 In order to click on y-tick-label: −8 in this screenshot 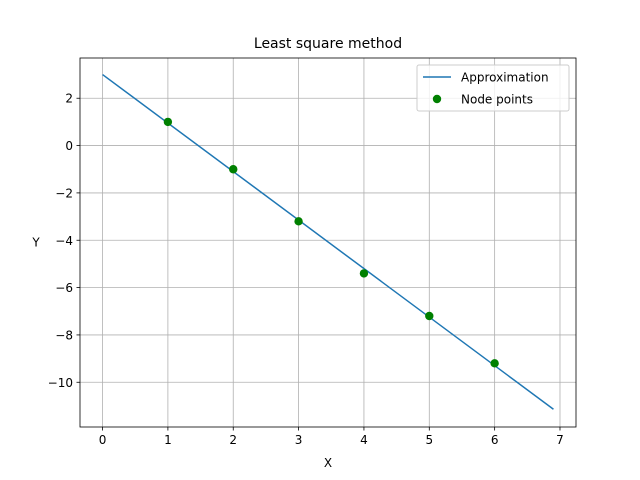, I will do `click(64, 335)`.